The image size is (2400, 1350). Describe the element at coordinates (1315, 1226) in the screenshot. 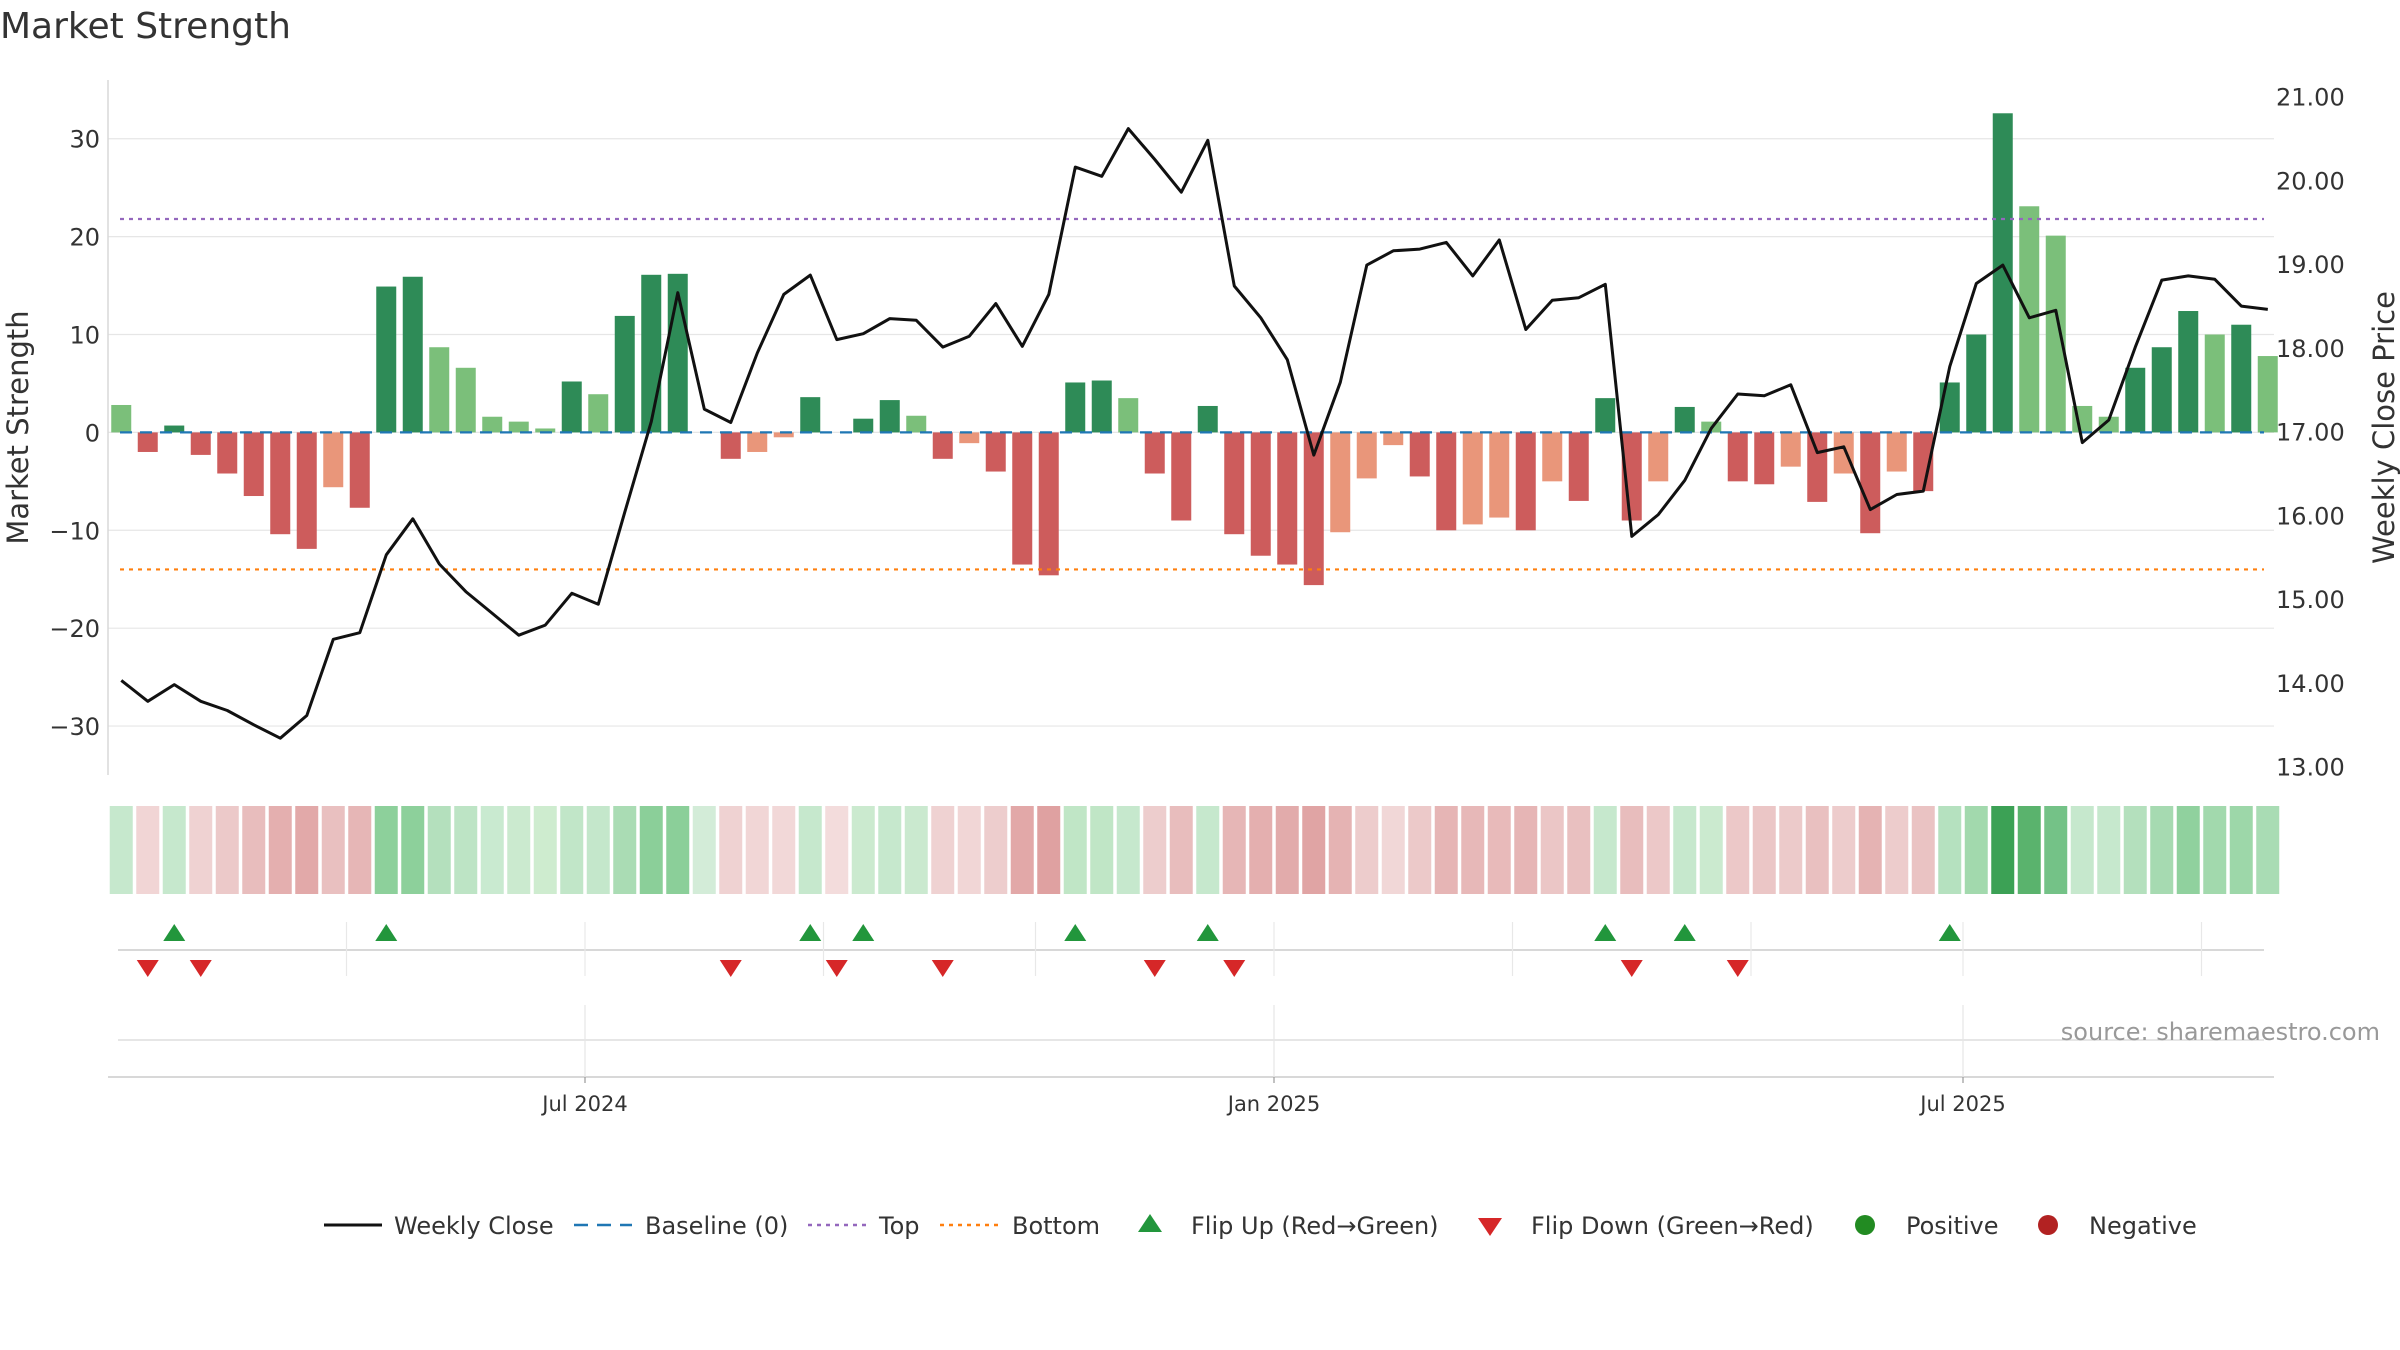

I see `legend-label-flip-up: Flip Up (Red→Green)` at that location.